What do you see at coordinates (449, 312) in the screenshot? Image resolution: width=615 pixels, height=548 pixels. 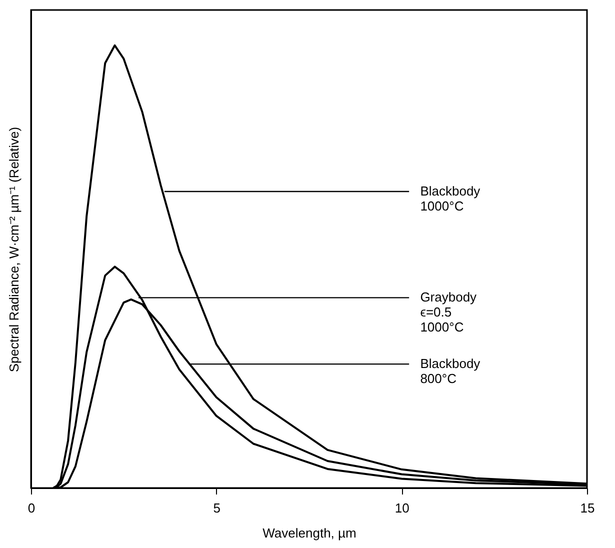 I see `annotation: Graybody ϵ=0.5 1000°C` at bounding box center [449, 312].